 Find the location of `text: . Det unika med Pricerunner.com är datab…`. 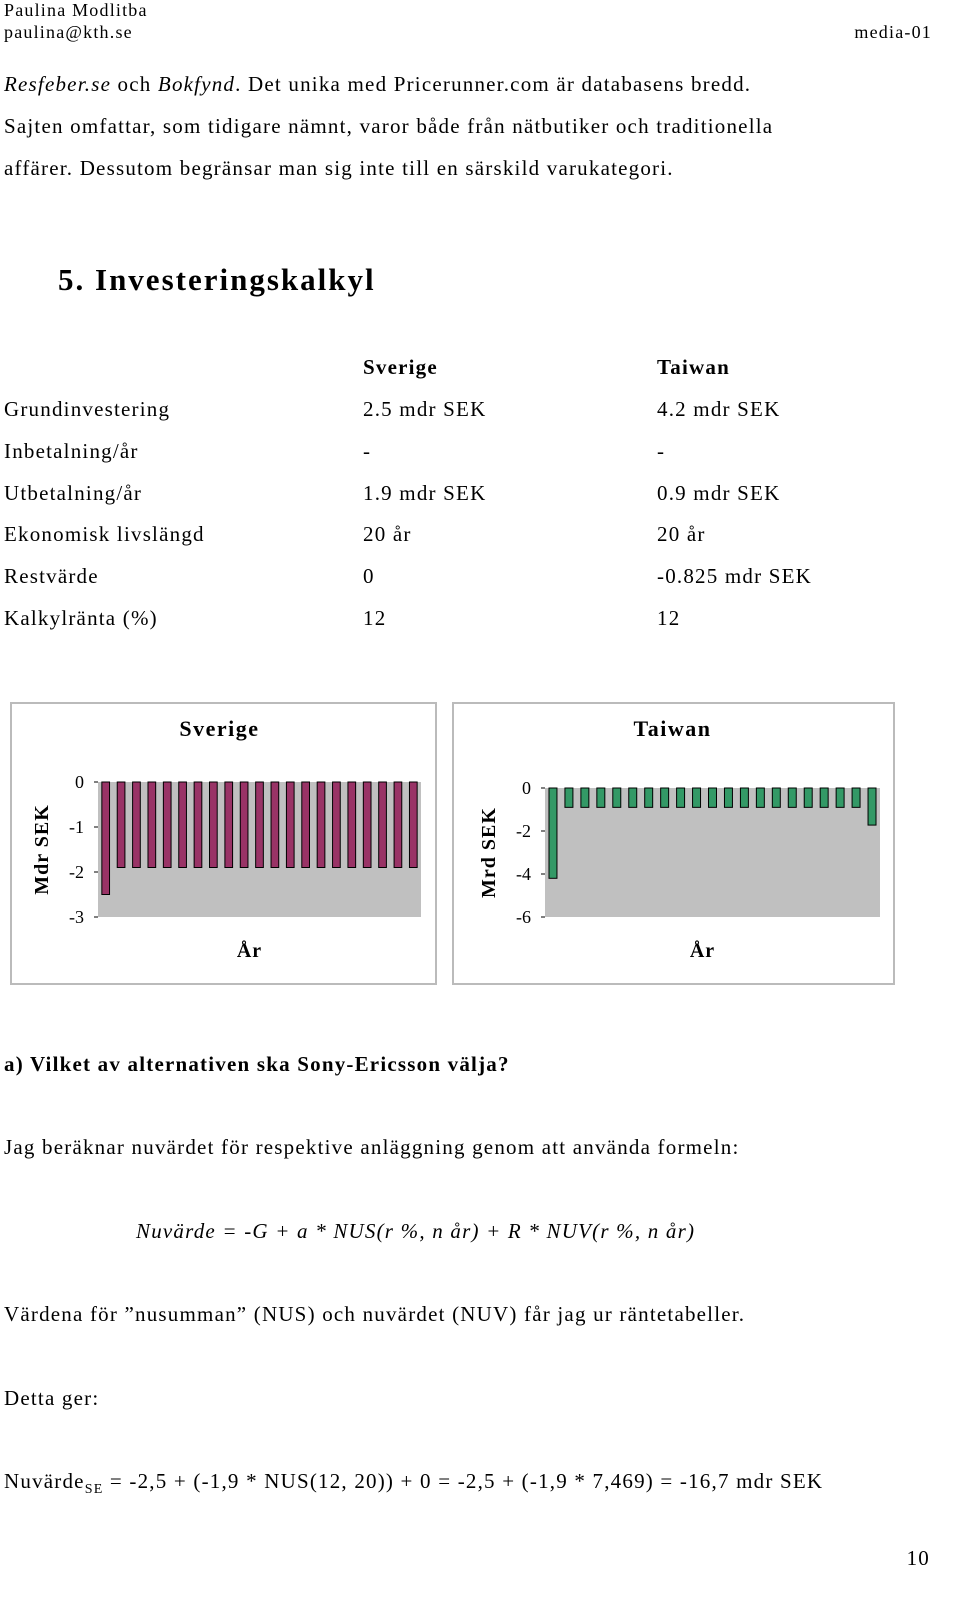

text: . Det unika med Pricerunner.com är datab… is located at coordinates (493, 84).